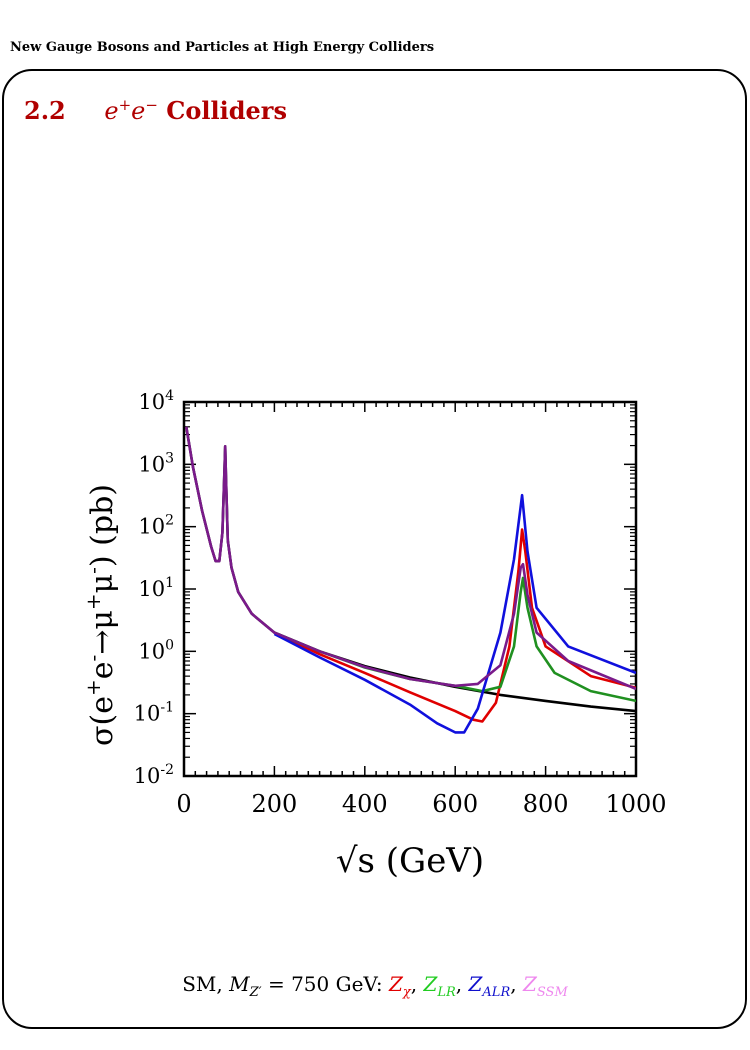  What do you see at coordinates (635, 804) in the screenshot?
I see `x-tick-label: 1000` at bounding box center [635, 804].